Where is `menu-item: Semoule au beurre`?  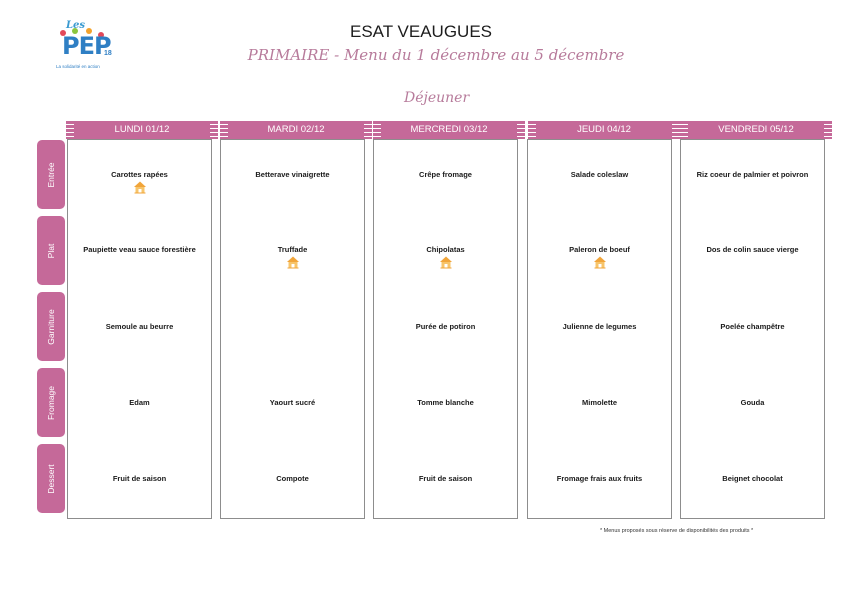 menu-item: Semoule au beurre is located at coordinates (139, 326).